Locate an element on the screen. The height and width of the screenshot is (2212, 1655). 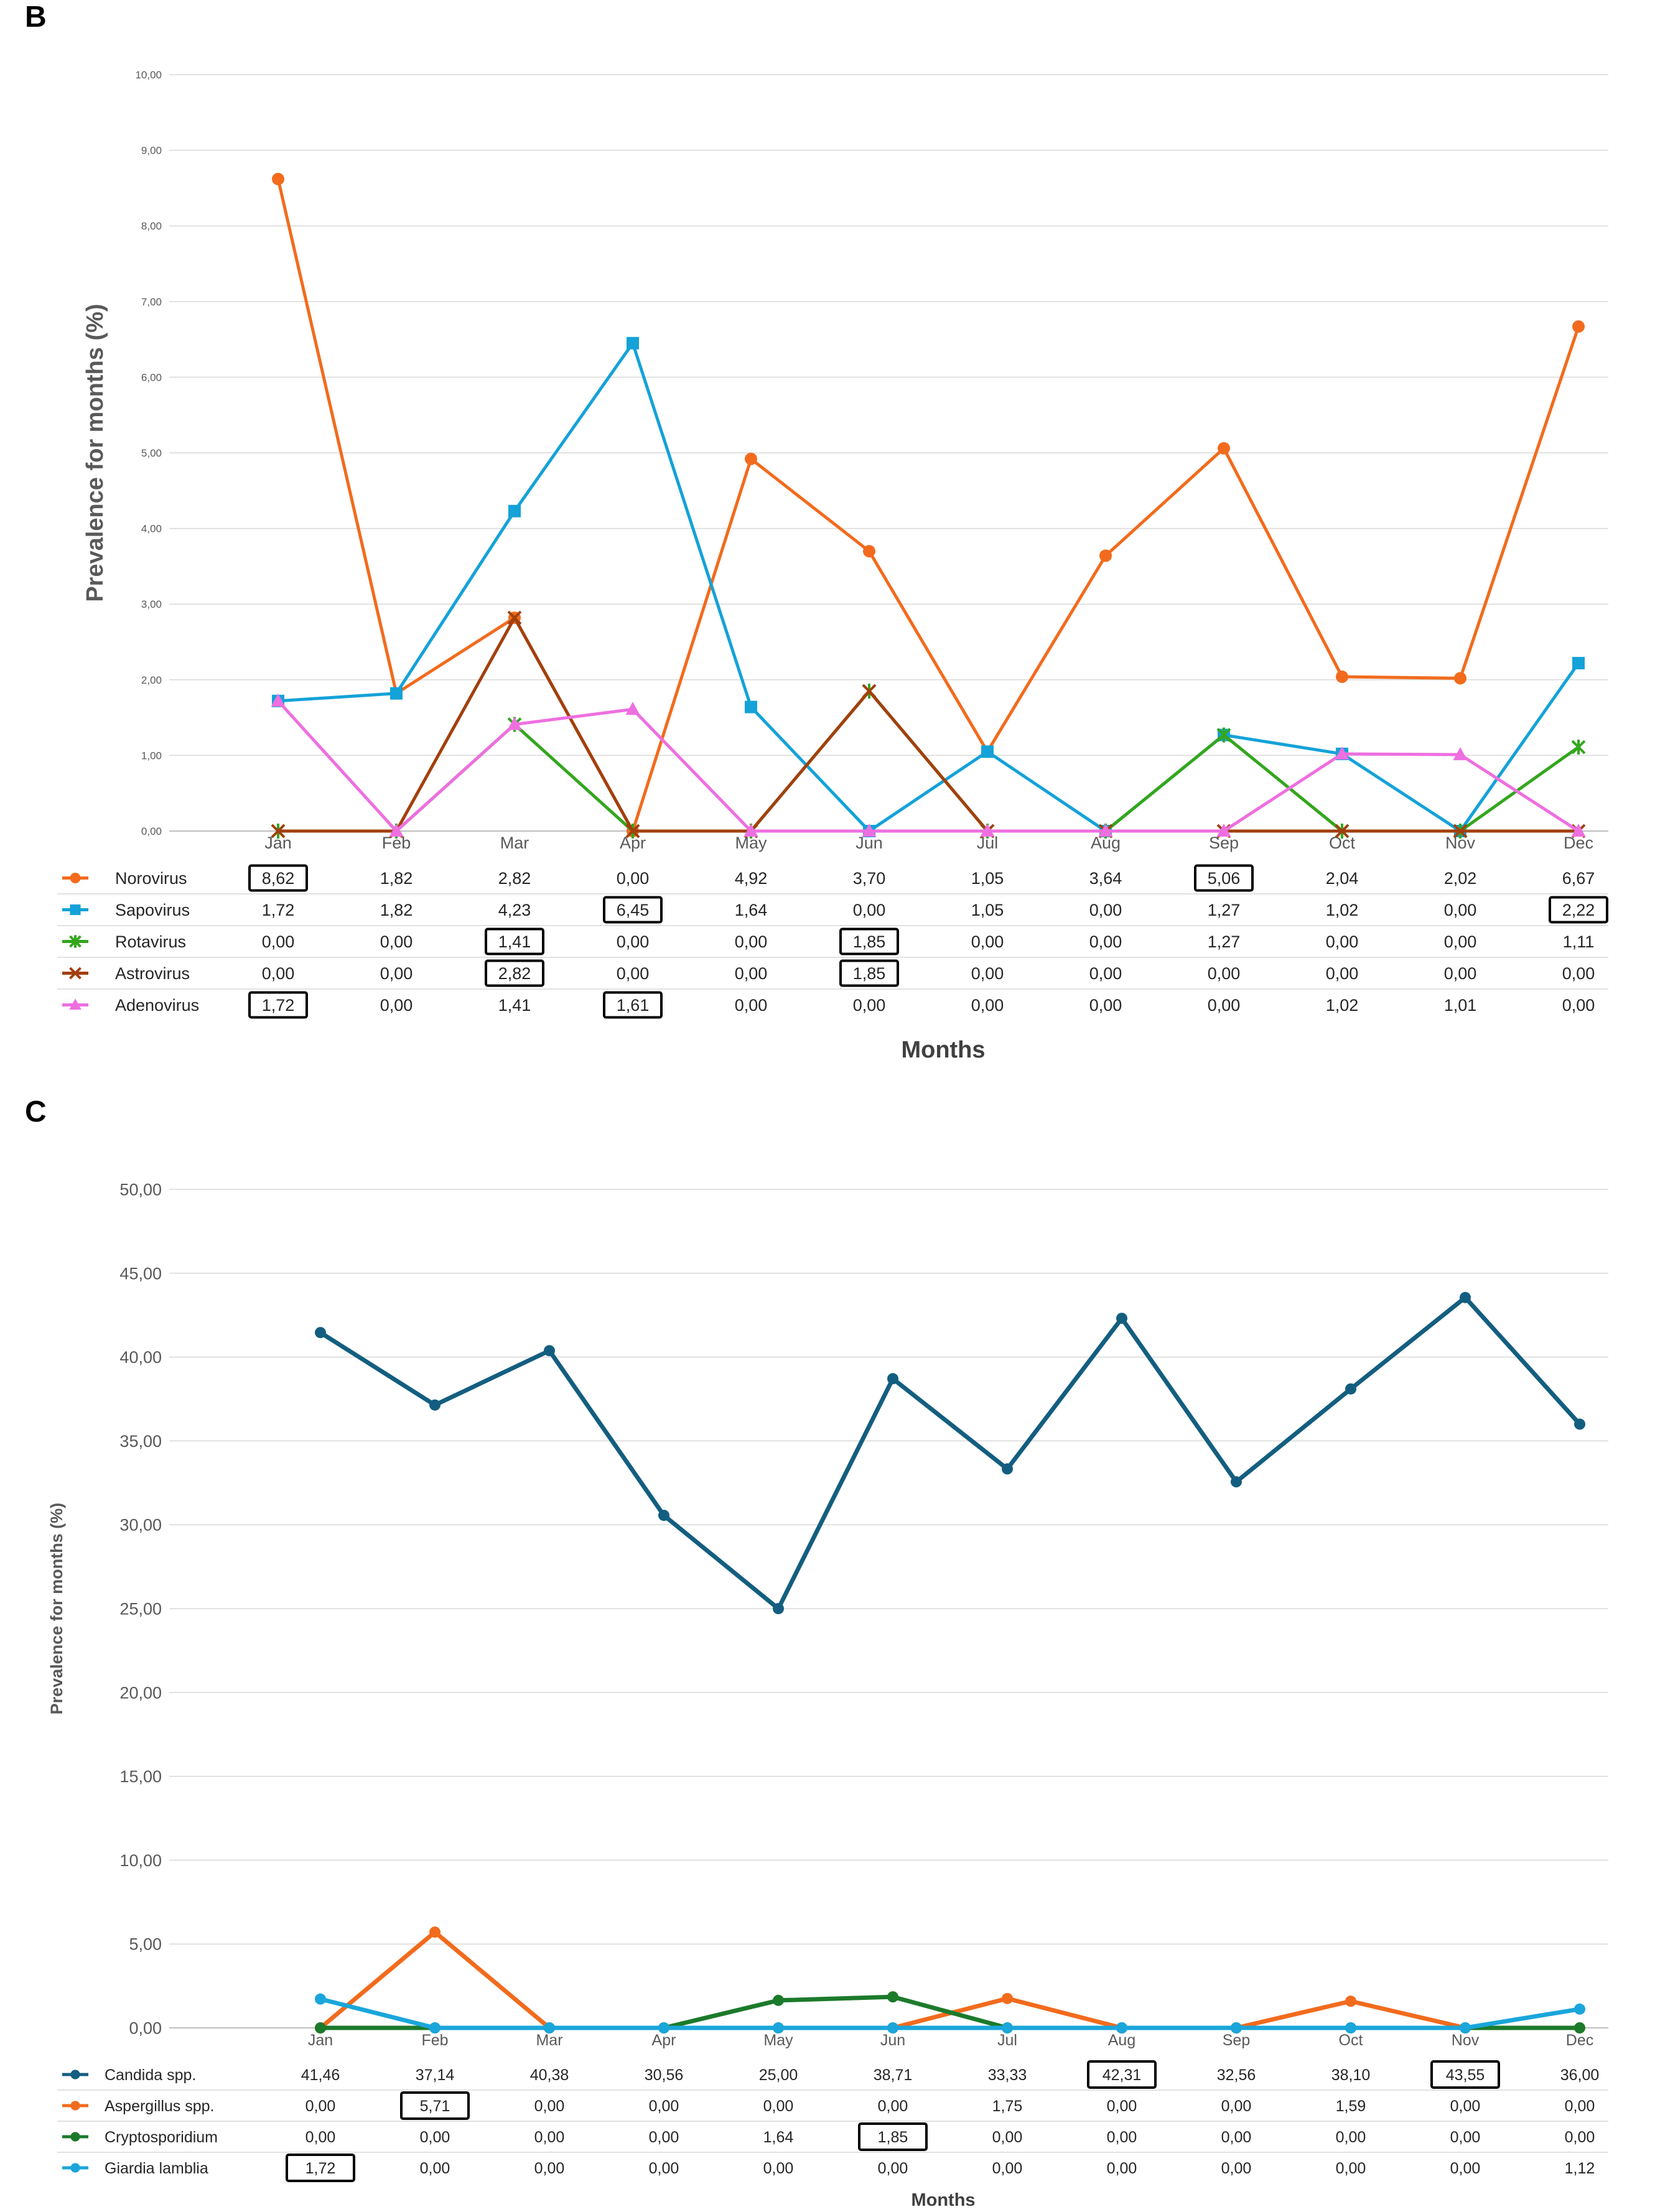
data-label: 1,05 is located at coordinates (987, 910).